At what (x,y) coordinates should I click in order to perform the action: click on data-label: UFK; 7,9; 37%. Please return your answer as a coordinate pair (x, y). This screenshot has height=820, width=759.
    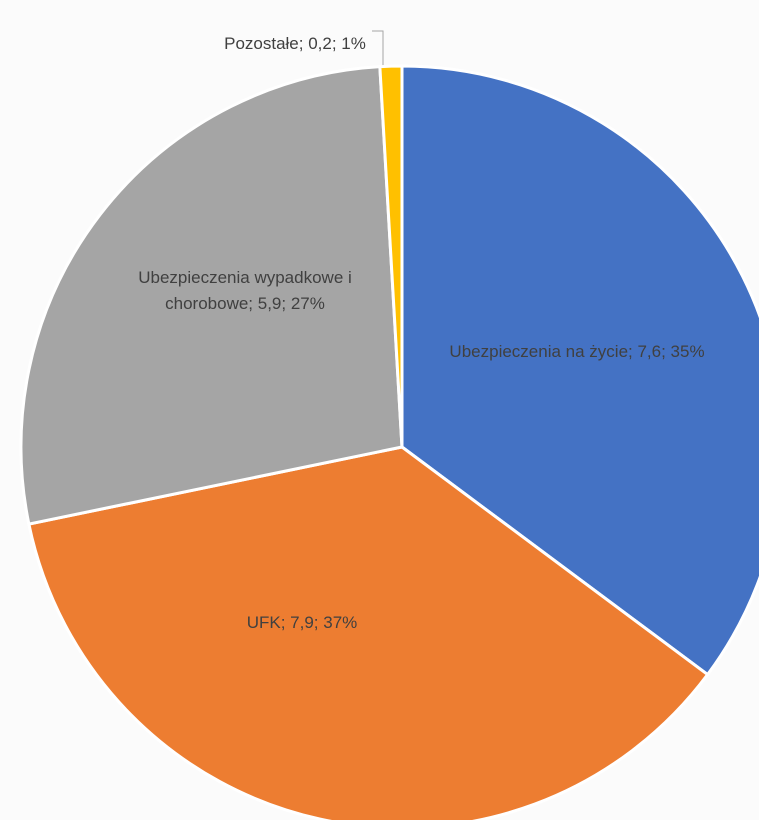
    Looking at the image, I should click on (302, 622).